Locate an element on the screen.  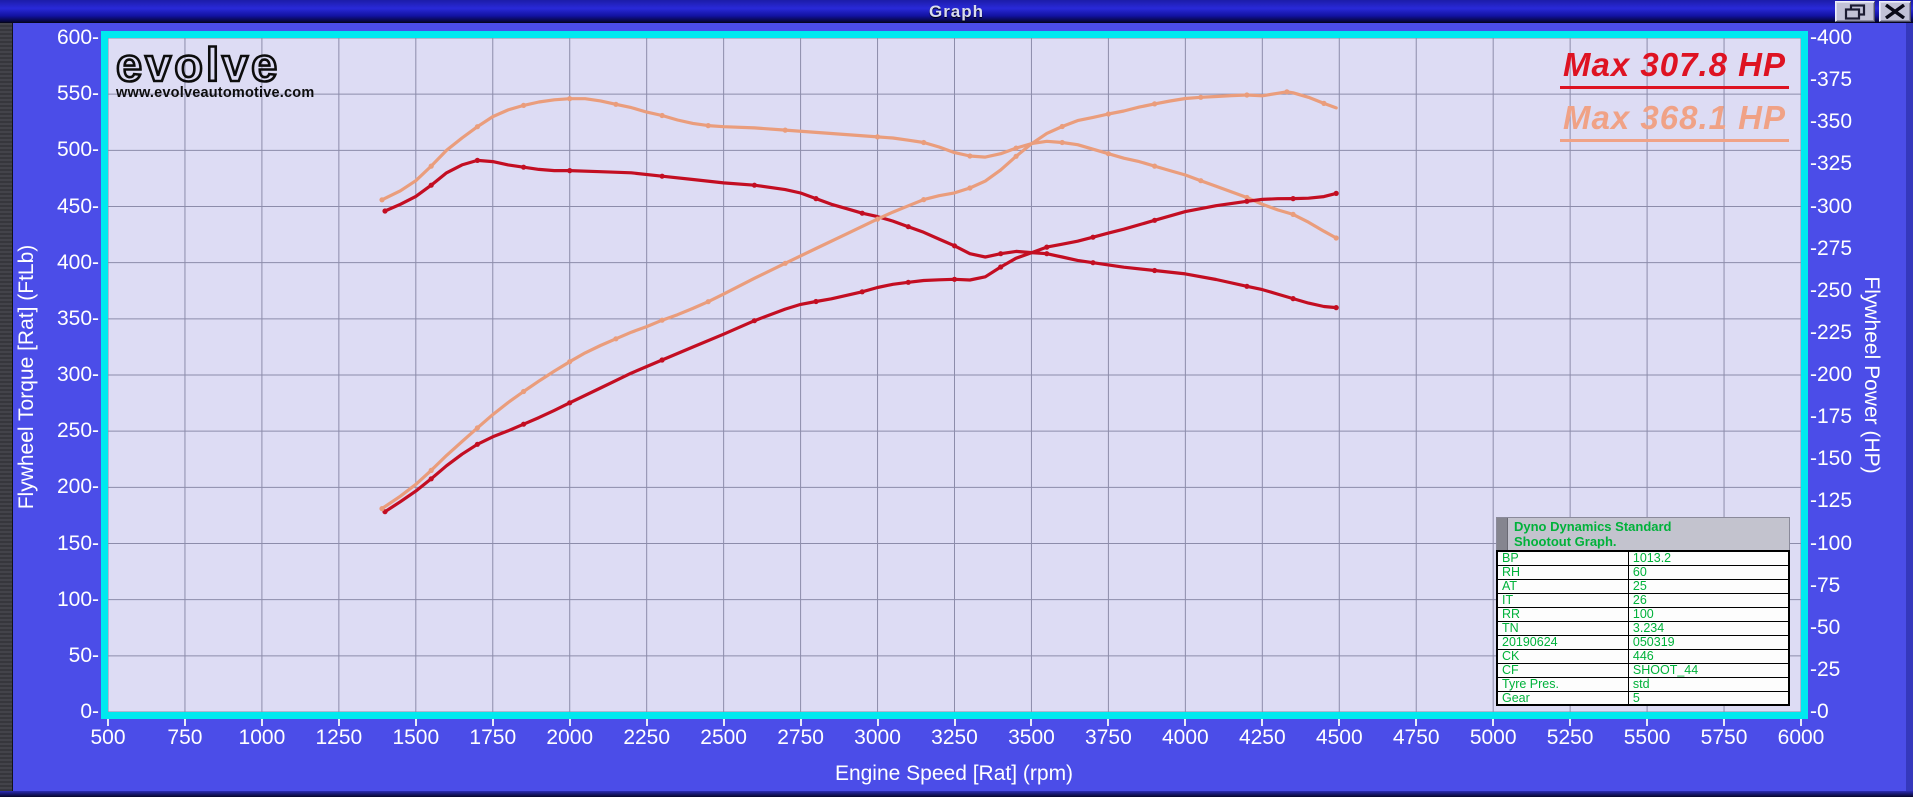
info-row: TN 3.234 is located at coordinates (1643, 628).